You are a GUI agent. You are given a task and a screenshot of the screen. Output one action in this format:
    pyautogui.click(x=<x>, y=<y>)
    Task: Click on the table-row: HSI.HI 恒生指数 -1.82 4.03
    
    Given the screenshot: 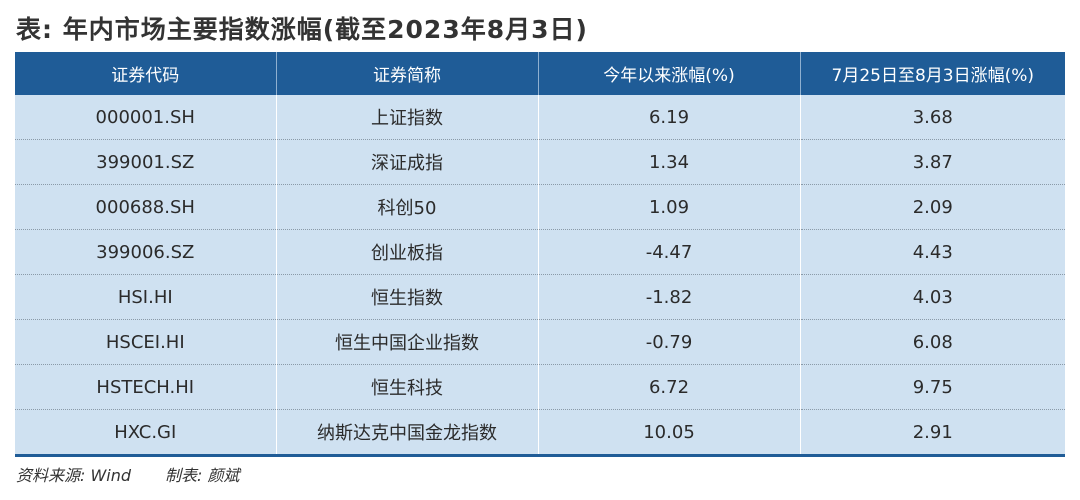 What is the action you would take?
    pyautogui.click(x=540, y=297)
    